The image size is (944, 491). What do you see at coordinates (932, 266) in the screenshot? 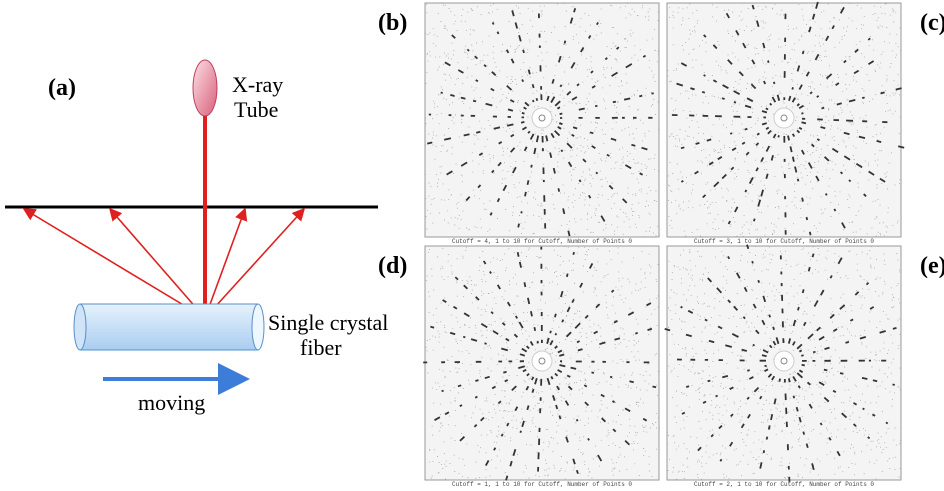
I see `panel-label: (e)` at bounding box center [932, 266].